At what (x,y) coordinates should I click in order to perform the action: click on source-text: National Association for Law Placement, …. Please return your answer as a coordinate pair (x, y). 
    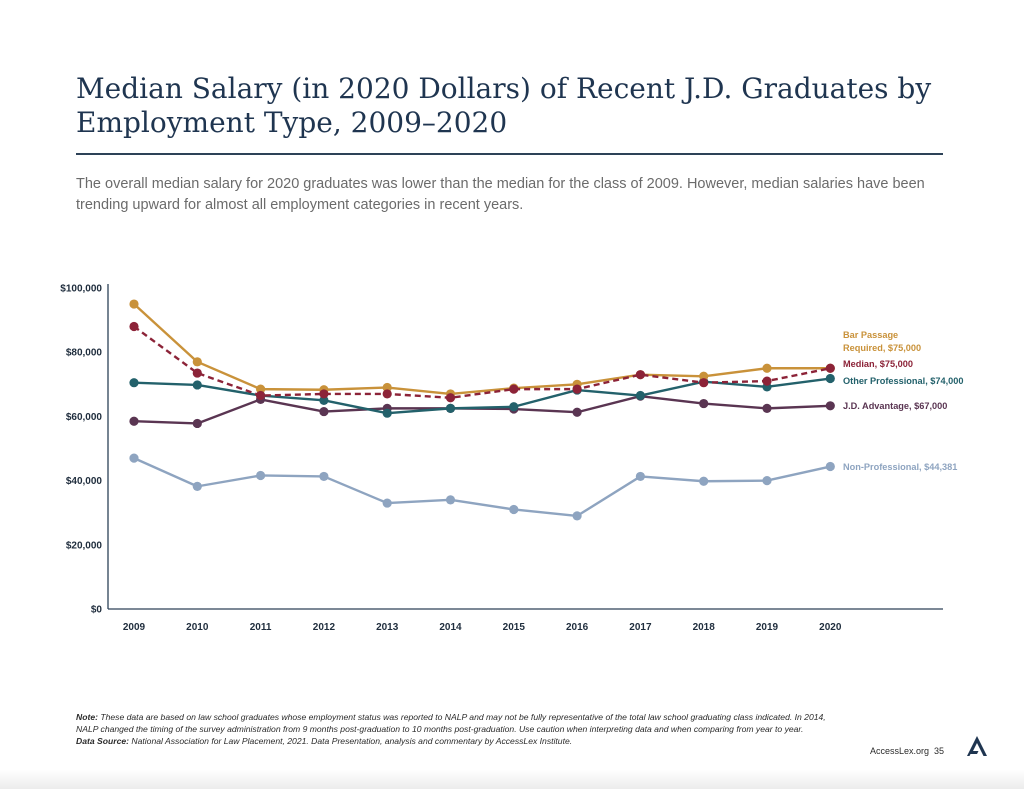
    Looking at the image, I should click on (351, 741).